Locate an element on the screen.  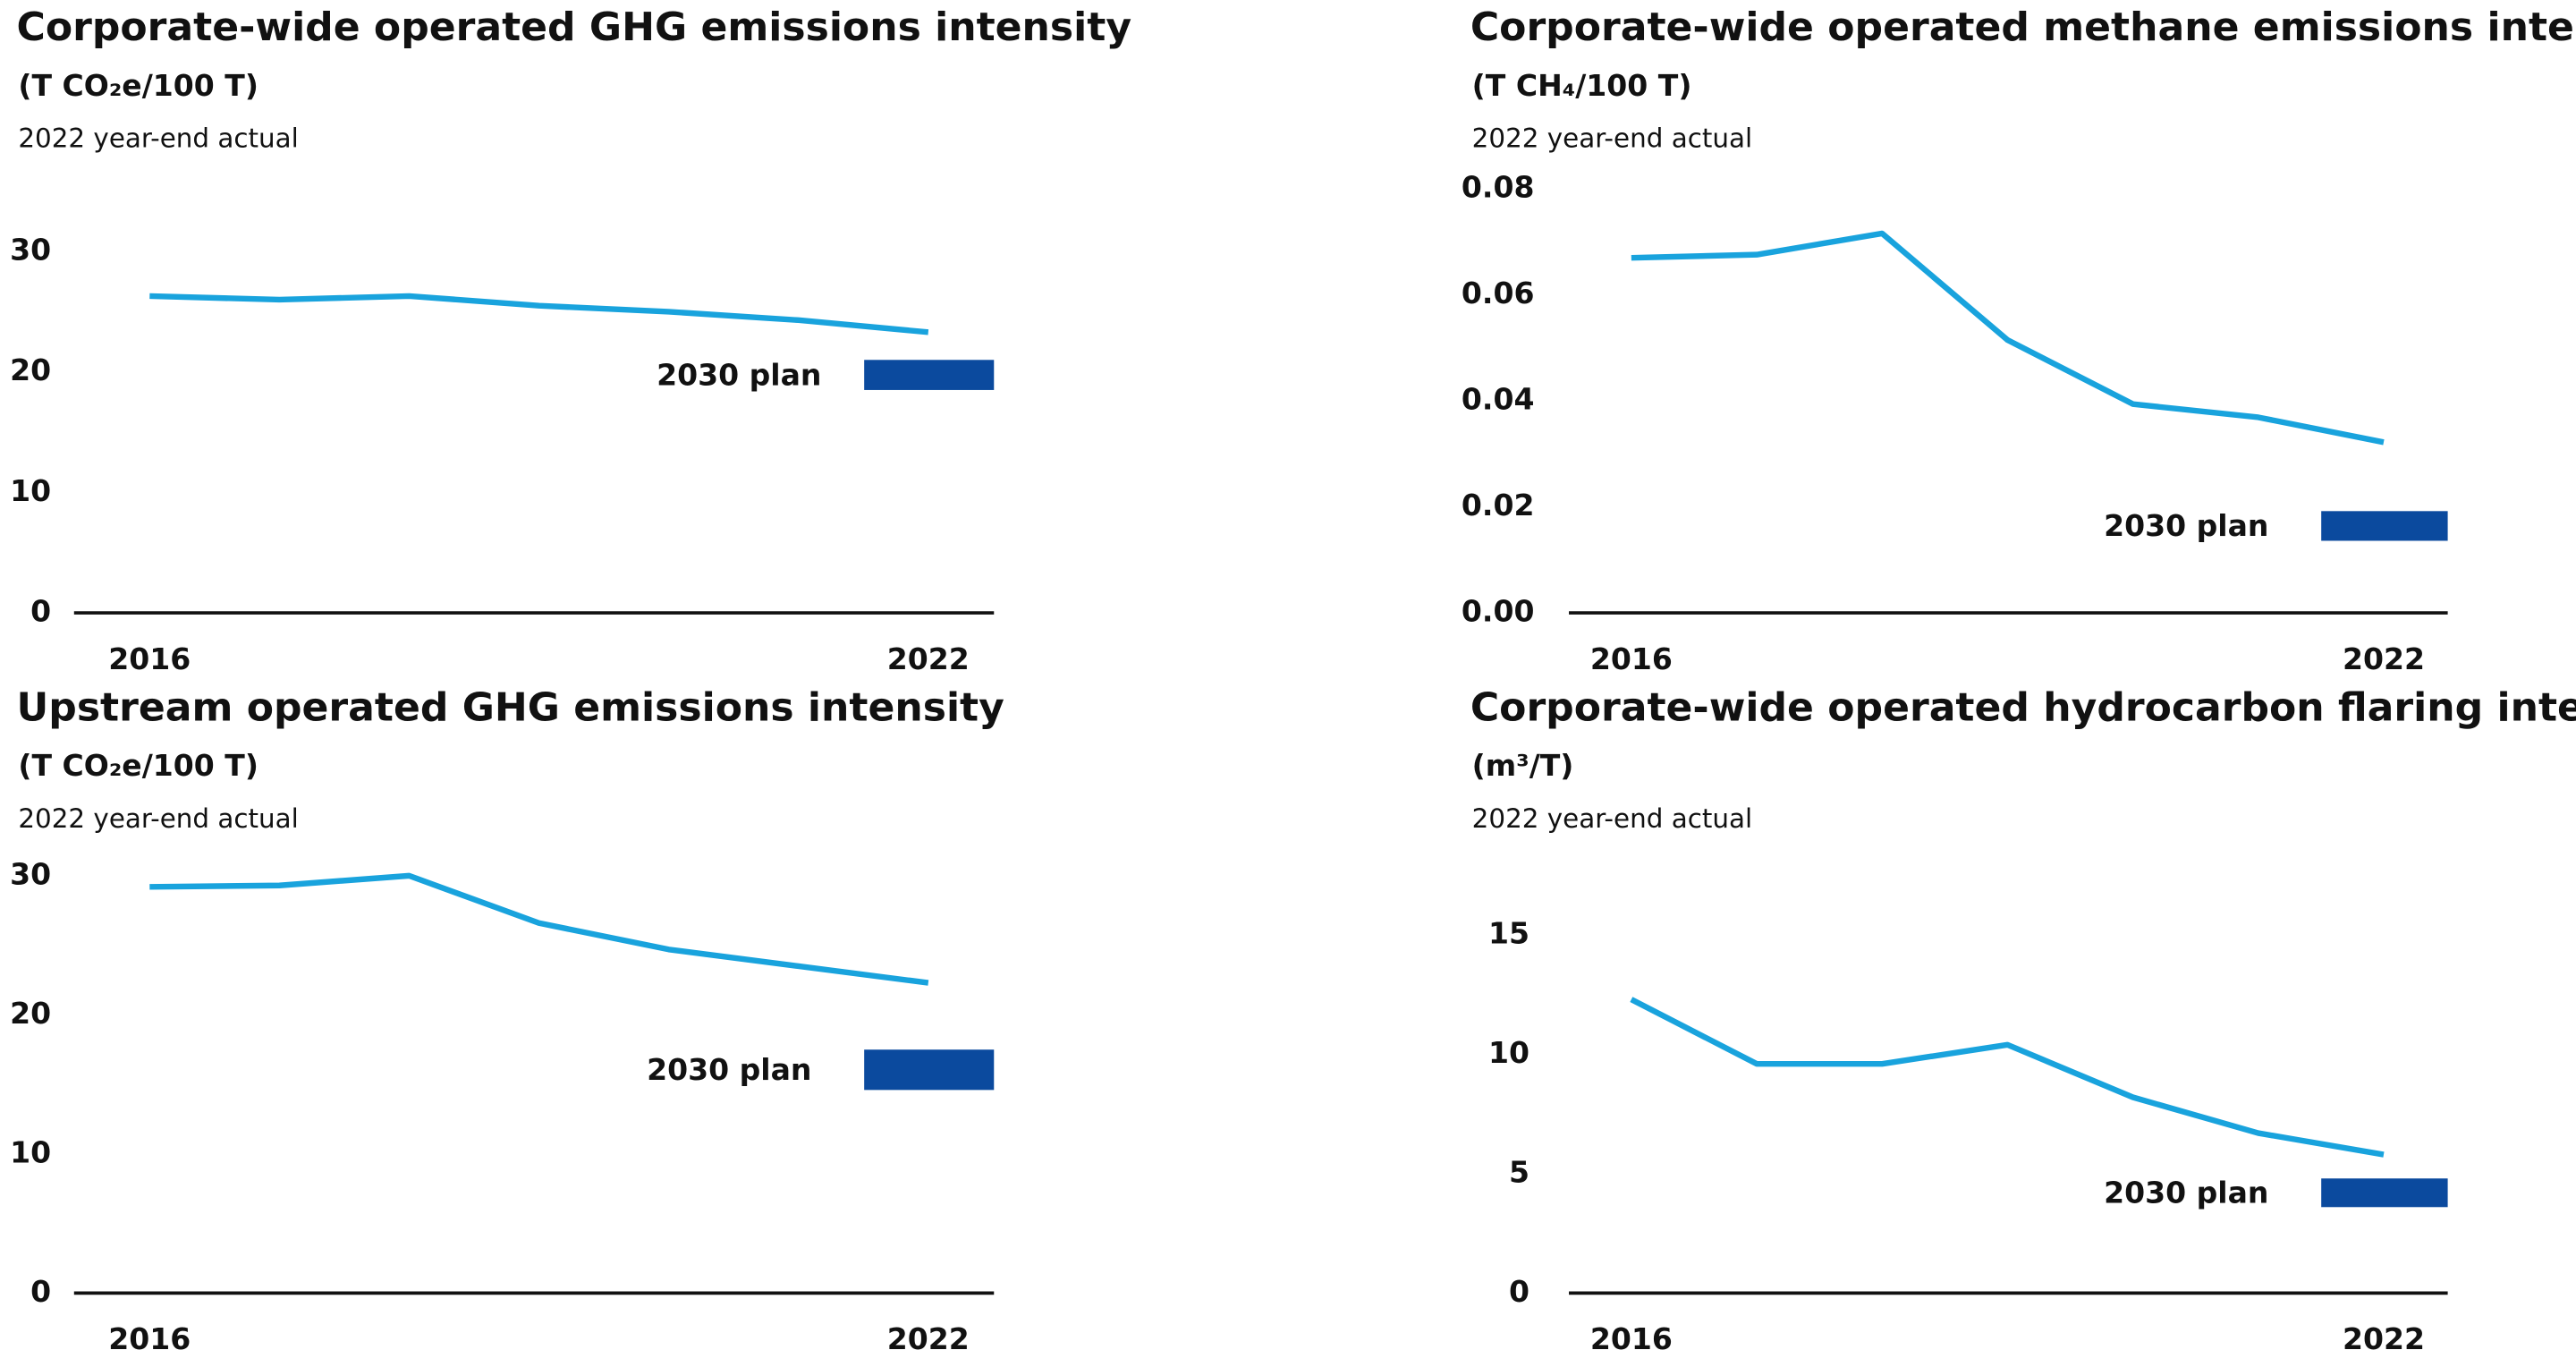
y-tick-label: 5 is located at coordinates (1519, 1171).